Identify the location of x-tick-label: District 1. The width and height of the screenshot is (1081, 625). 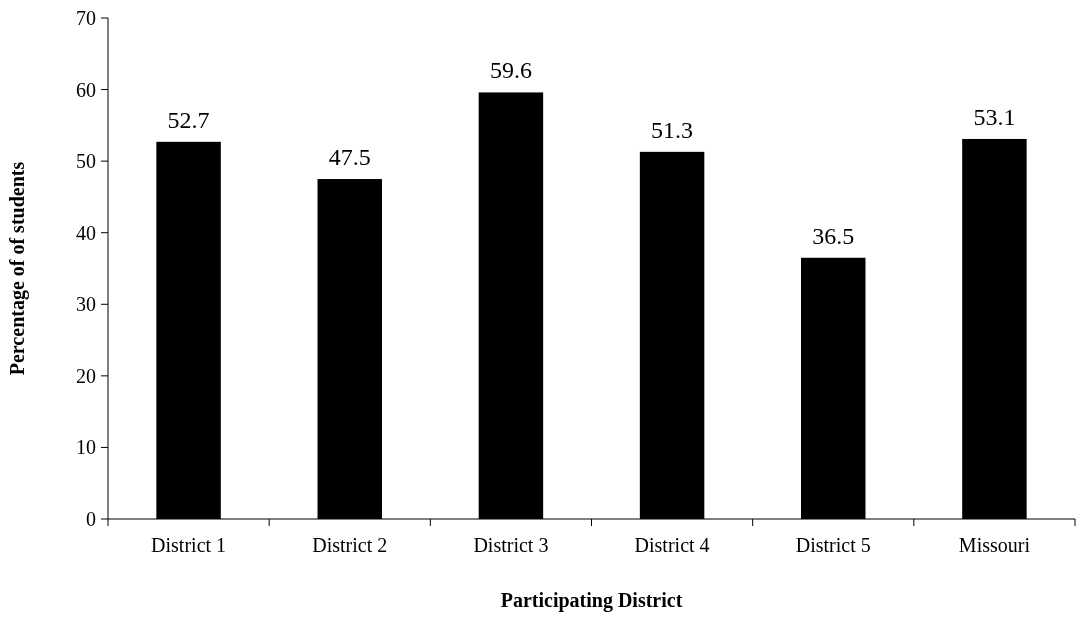
(189, 545).